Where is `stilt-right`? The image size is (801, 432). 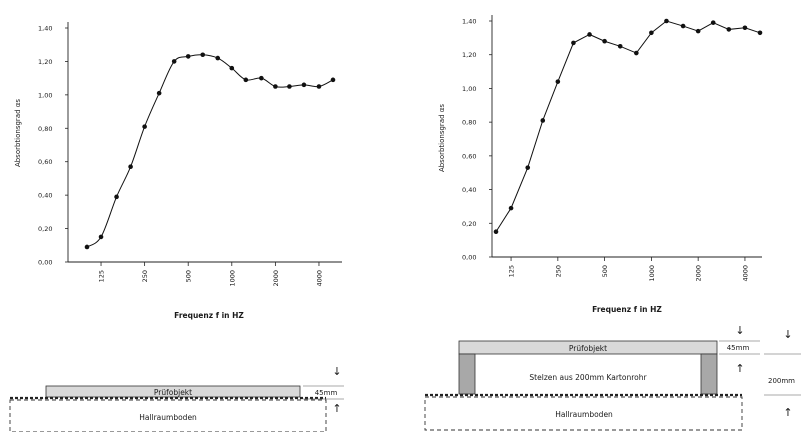
stilt-right is located at coordinates (709, 374).